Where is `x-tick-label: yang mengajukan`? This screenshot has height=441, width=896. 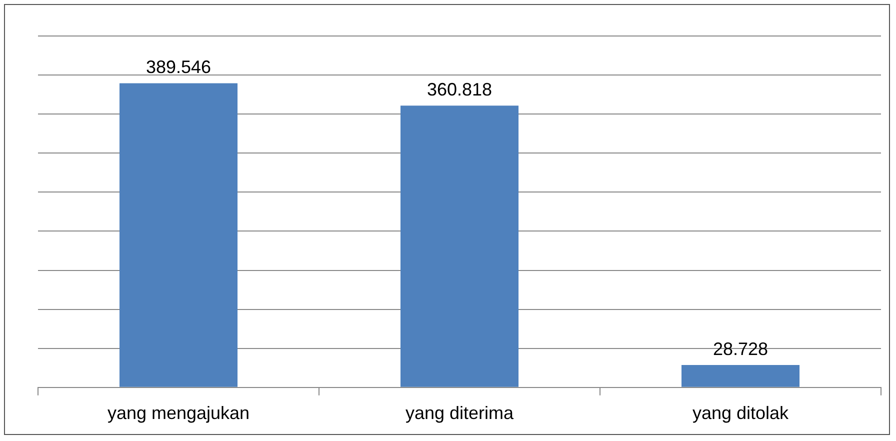
x-tick-label: yang mengajukan is located at coordinates (178, 413).